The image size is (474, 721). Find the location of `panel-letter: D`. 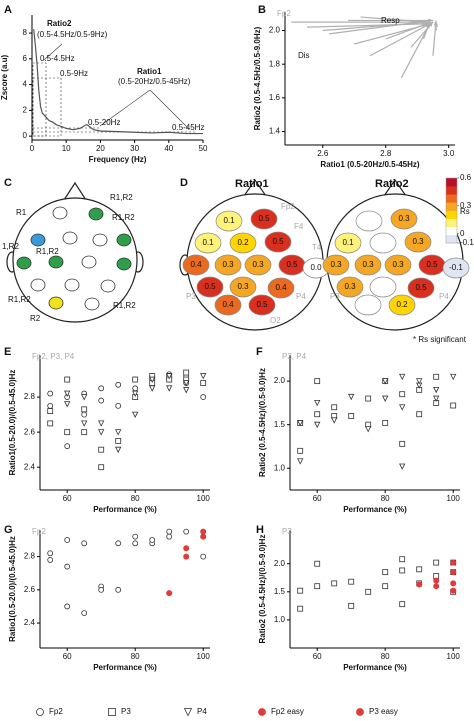

panel-letter: D is located at coordinates (184, 183).